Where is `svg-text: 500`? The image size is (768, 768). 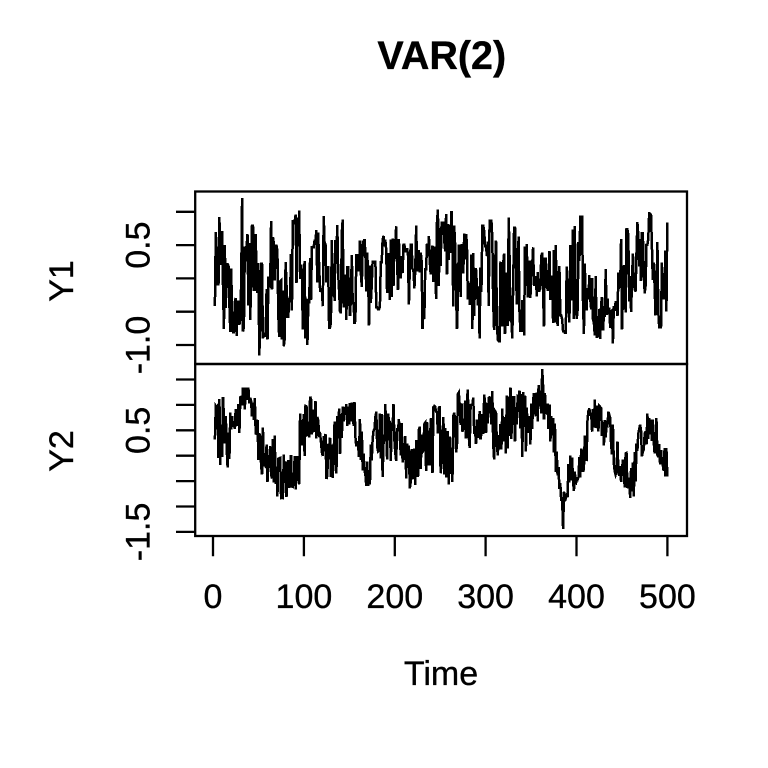
svg-text: 500 is located at coordinates (667, 597).